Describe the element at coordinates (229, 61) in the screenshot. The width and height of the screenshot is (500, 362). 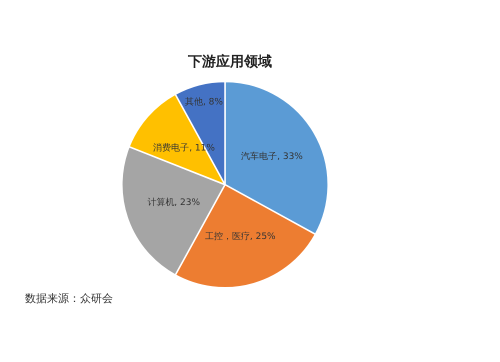
I see `chart-title: 下游应用领域` at that location.